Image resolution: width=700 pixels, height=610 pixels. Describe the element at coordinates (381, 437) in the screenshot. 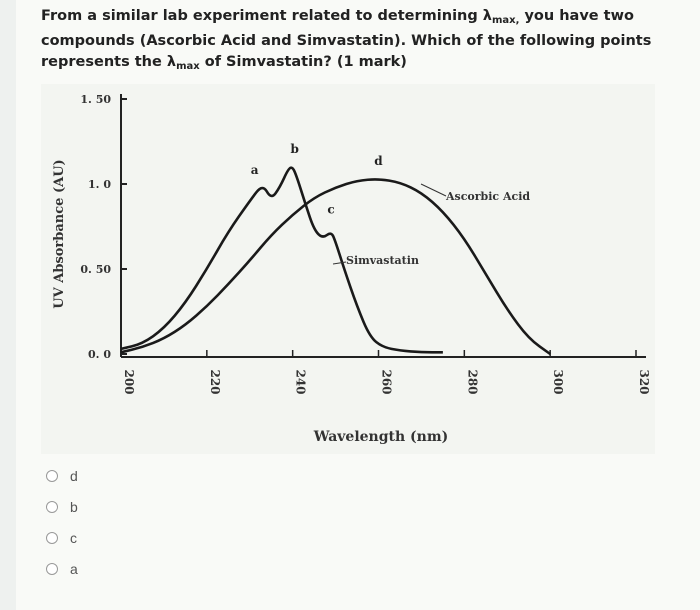

I see `x-axis-label: Wavelength (nm)` at that location.